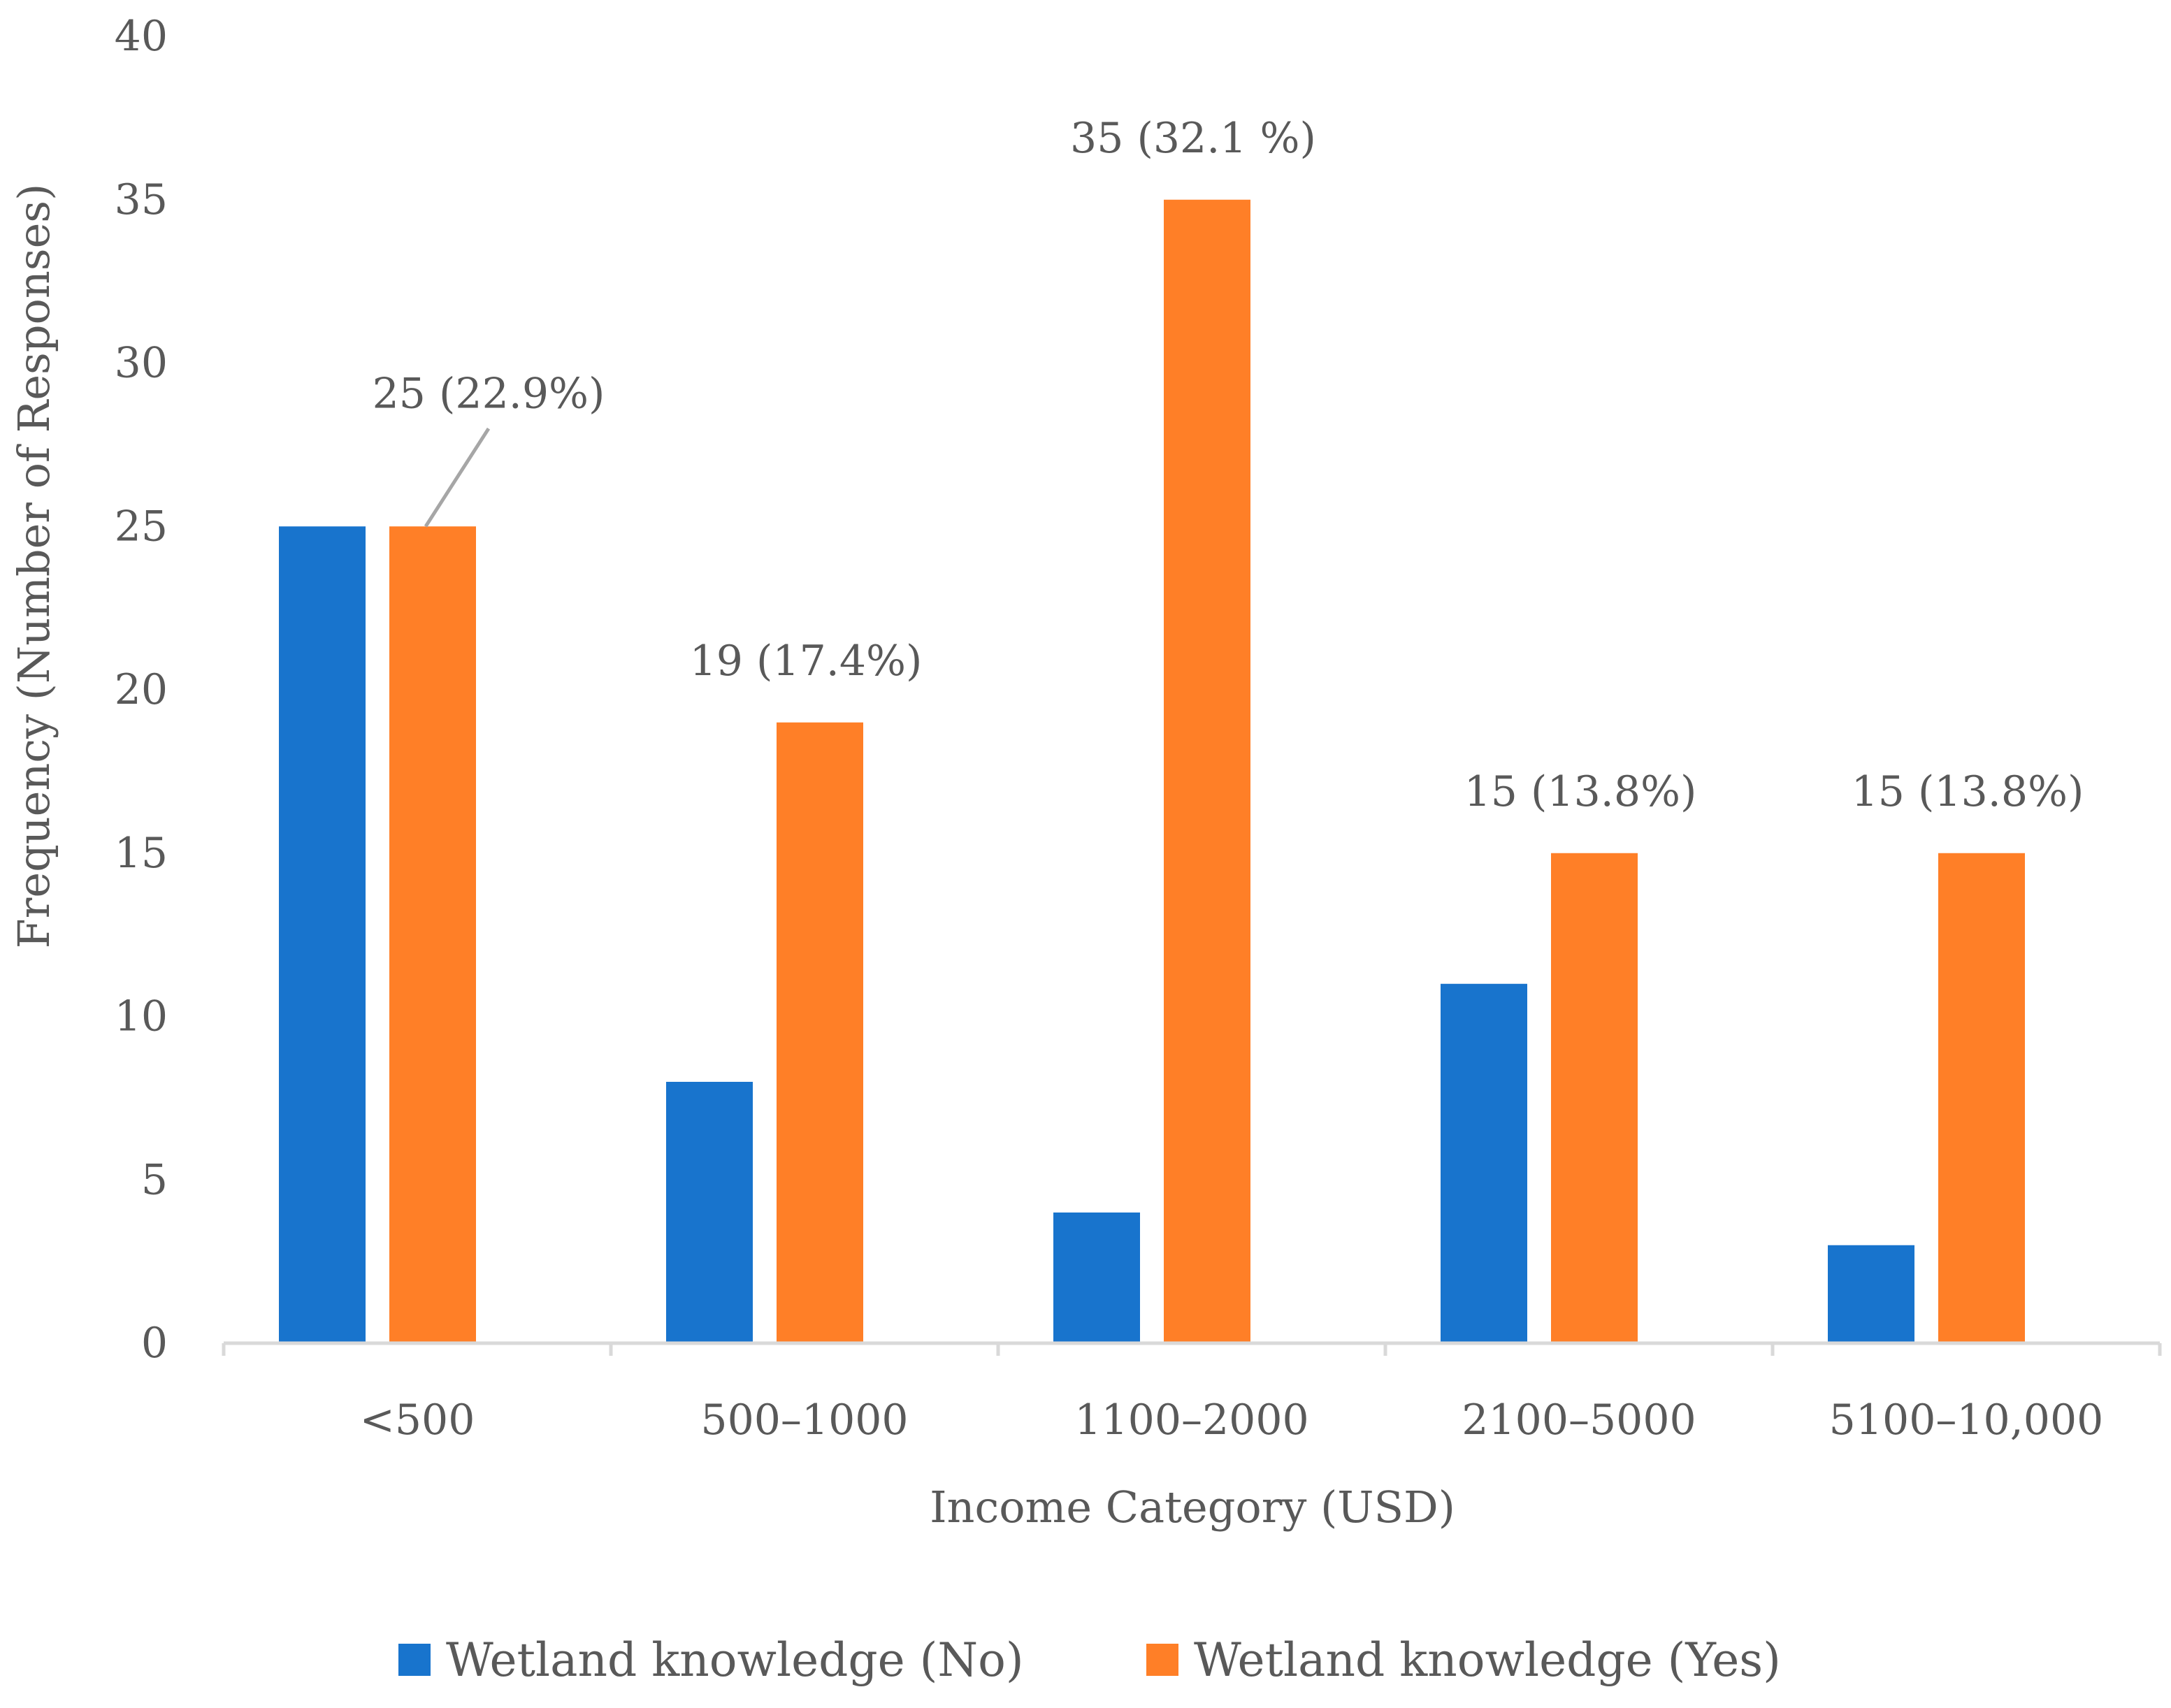  I want to click on y-tick-label-25: 25, so click(141, 526).